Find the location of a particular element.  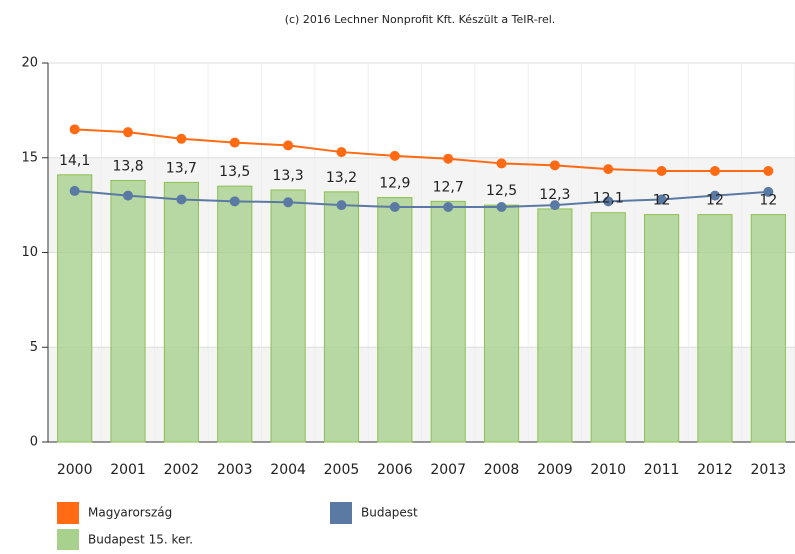

data-label: 12,1 is located at coordinates (608, 199).